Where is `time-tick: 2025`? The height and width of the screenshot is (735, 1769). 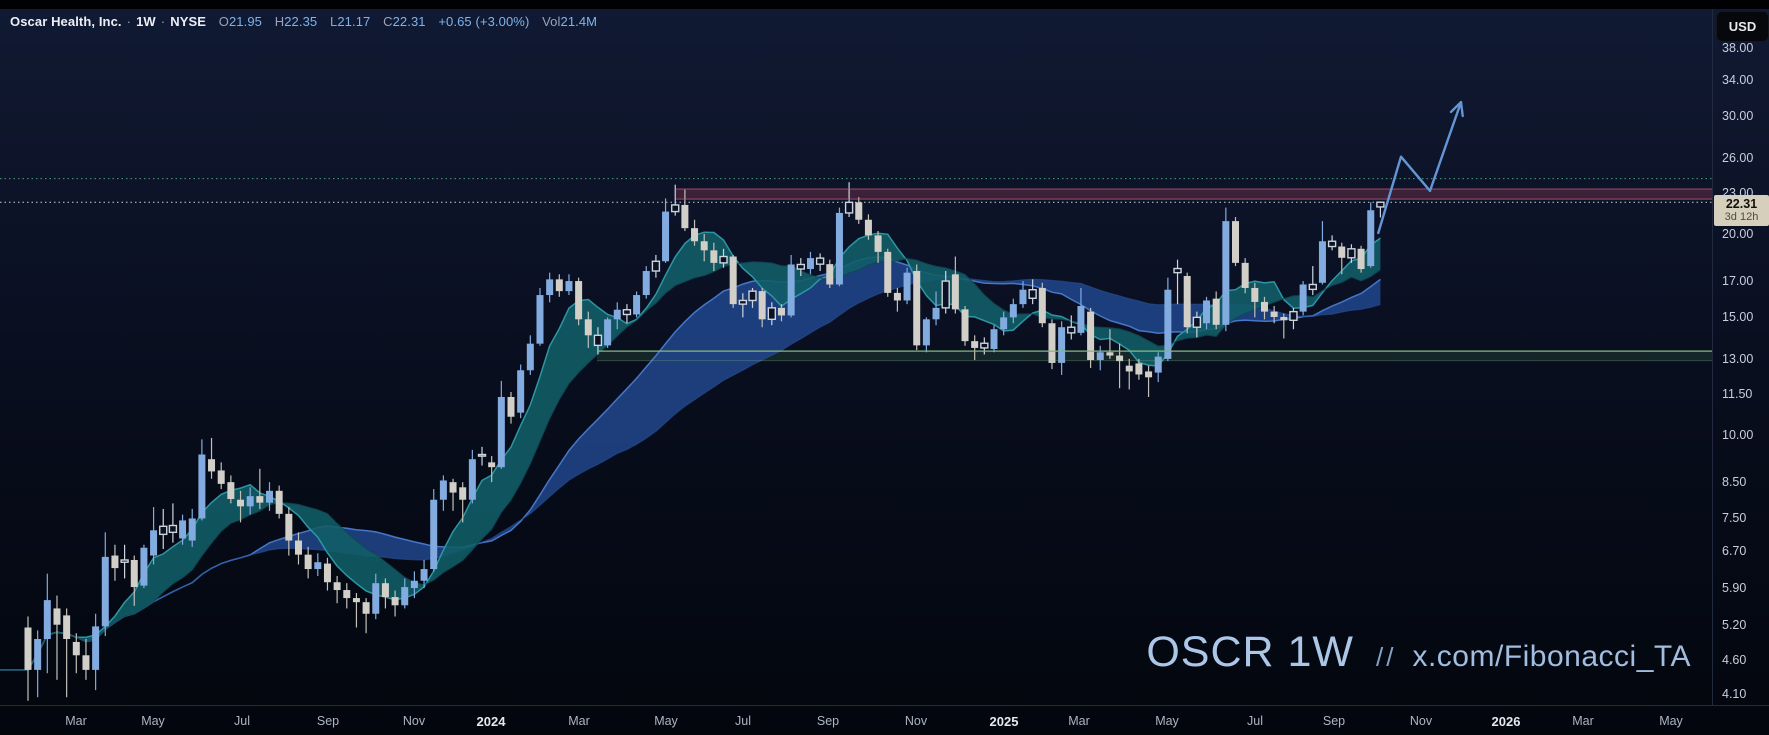 time-tick: 2025 is located at coordinates (1004, 721).